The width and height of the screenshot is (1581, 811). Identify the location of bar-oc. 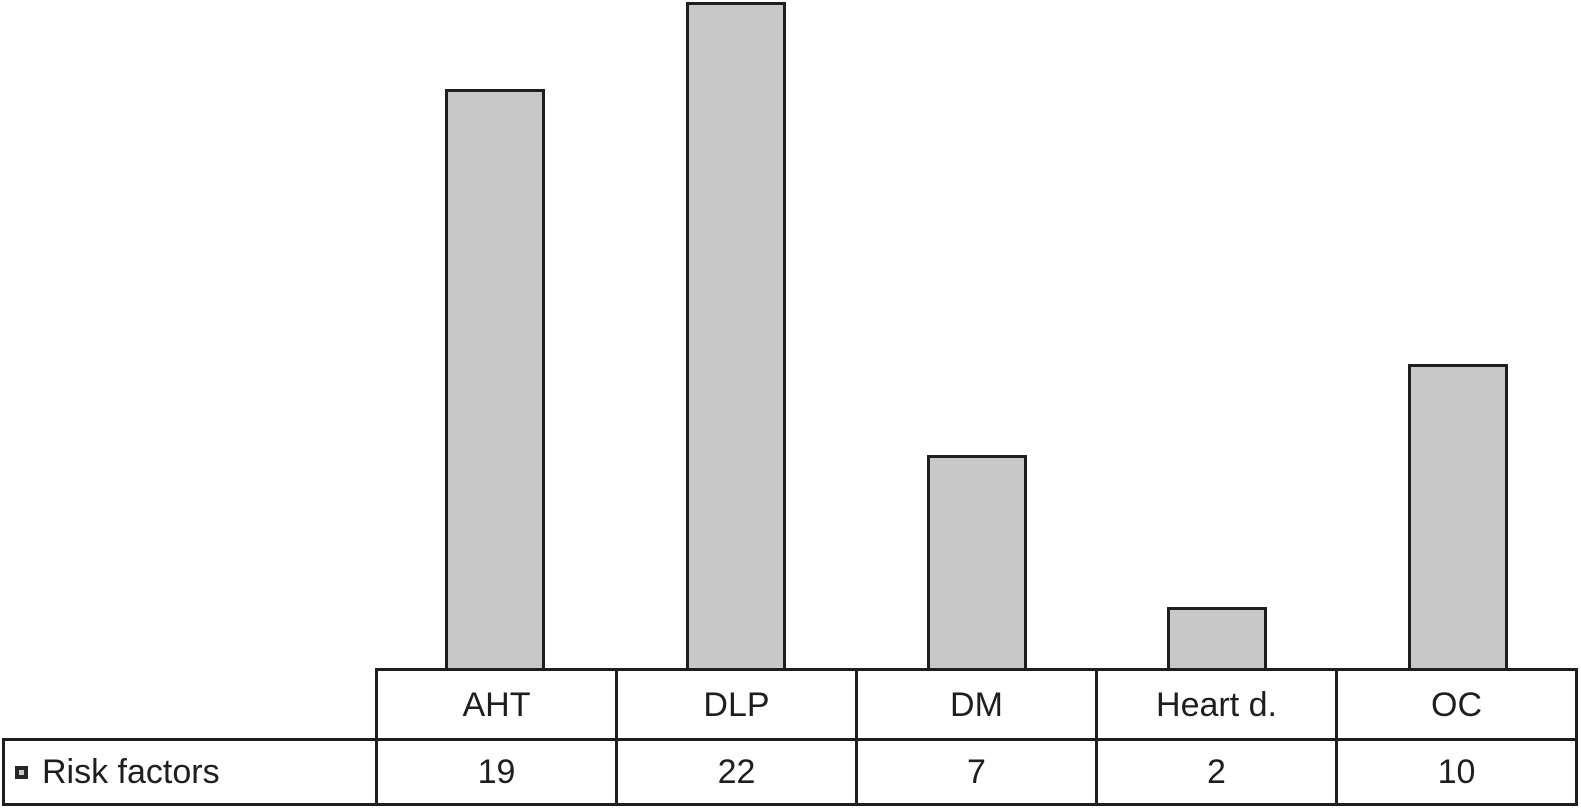
(1457, 517).